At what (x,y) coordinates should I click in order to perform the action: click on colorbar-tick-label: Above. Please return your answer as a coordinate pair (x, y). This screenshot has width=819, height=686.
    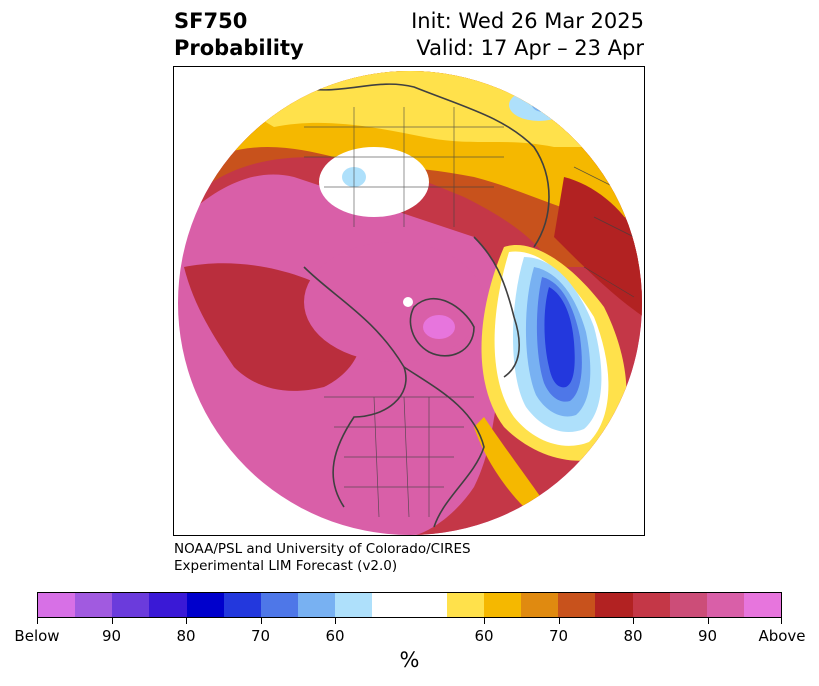
    Looking at the image, I should click on (782, 636).